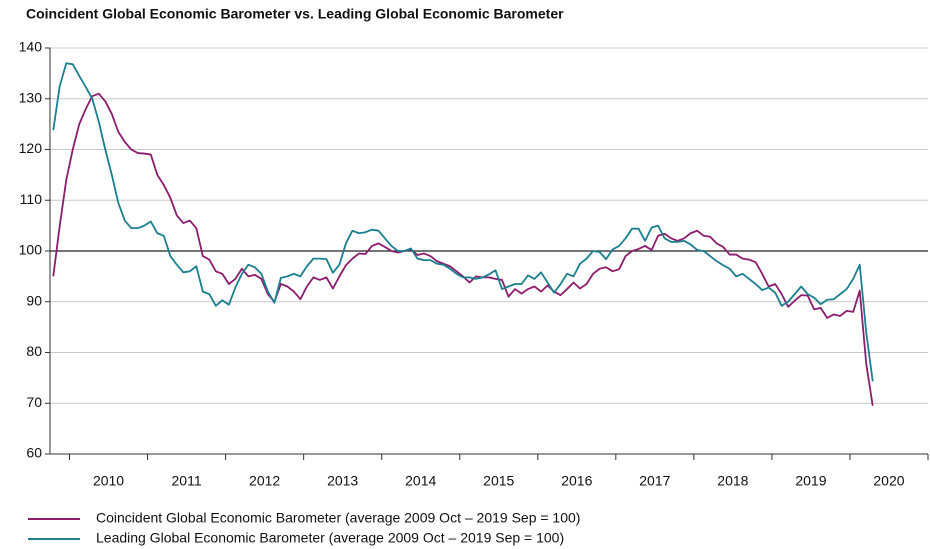  Describe the element at coordinates (732, 481) in the screenshot. I see `x-tick-label: 2018` at that location.